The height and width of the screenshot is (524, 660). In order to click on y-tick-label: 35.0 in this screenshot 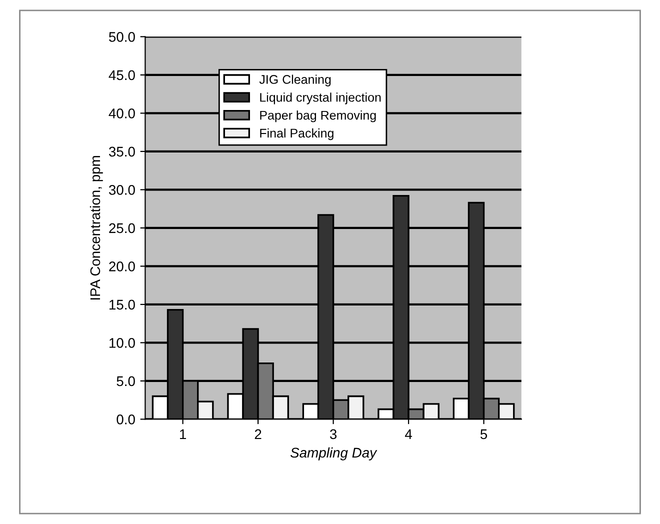, I will do `click(121, 151)`.